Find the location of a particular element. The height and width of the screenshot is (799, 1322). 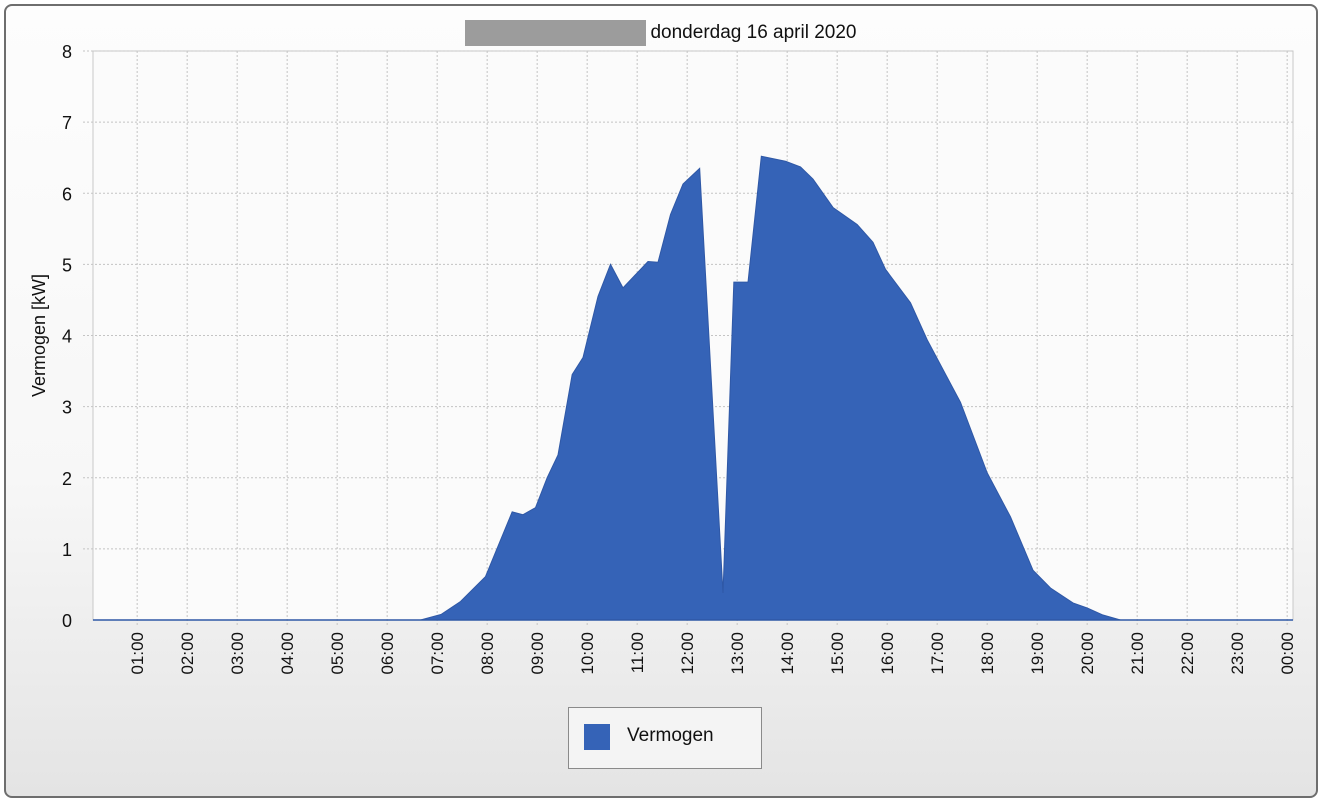

x-tick-label: 16:00 is located at coordinates (887, 653).